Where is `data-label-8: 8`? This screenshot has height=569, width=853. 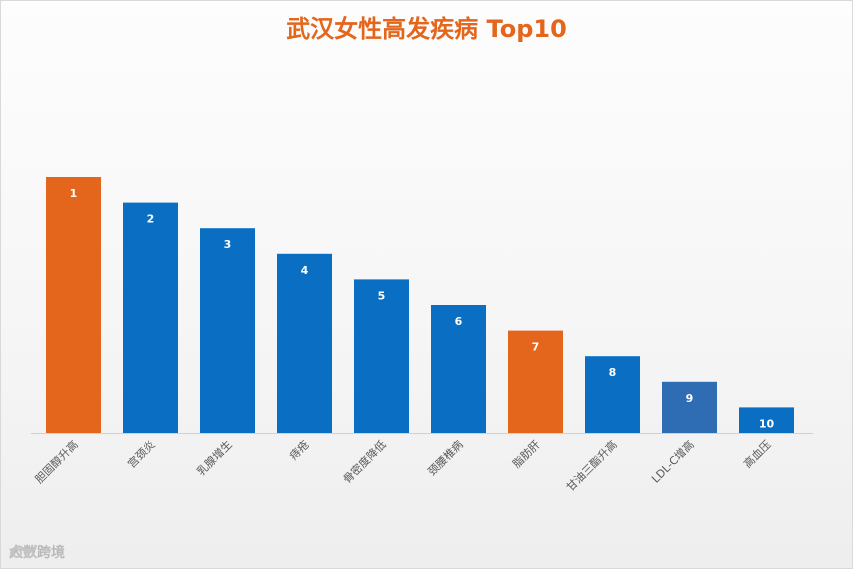
data-label-8: 8 is located at coordinates (613, 372).